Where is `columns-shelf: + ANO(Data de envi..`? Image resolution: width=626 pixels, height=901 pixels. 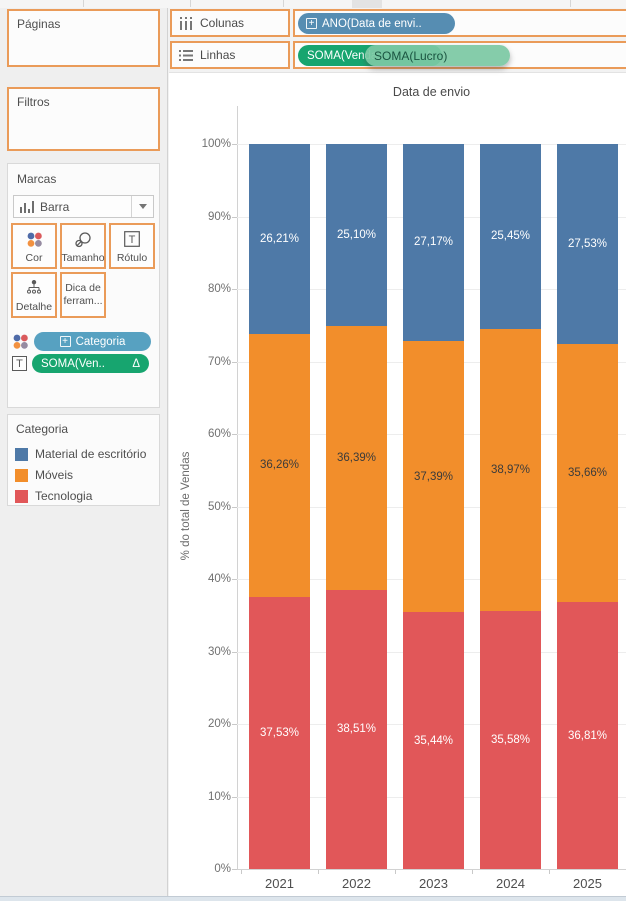 columns-shelf: + ANO(Data de envi.. is located at coordinates (459, 23).